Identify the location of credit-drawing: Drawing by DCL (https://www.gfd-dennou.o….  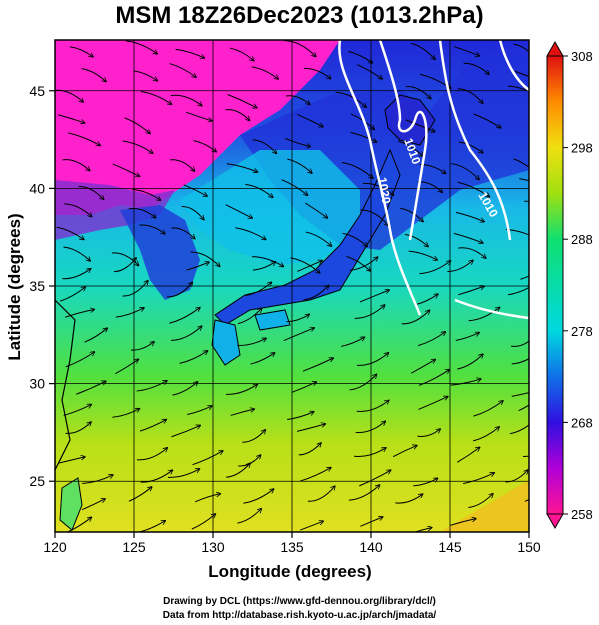
(299, 601).